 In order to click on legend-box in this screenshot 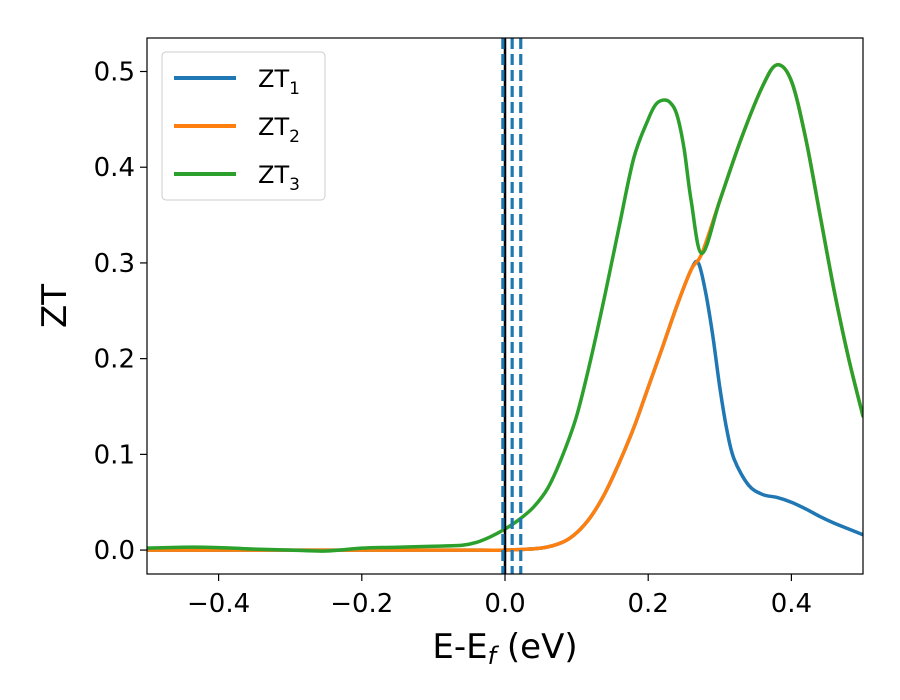, I will do `click(243, 126)`.